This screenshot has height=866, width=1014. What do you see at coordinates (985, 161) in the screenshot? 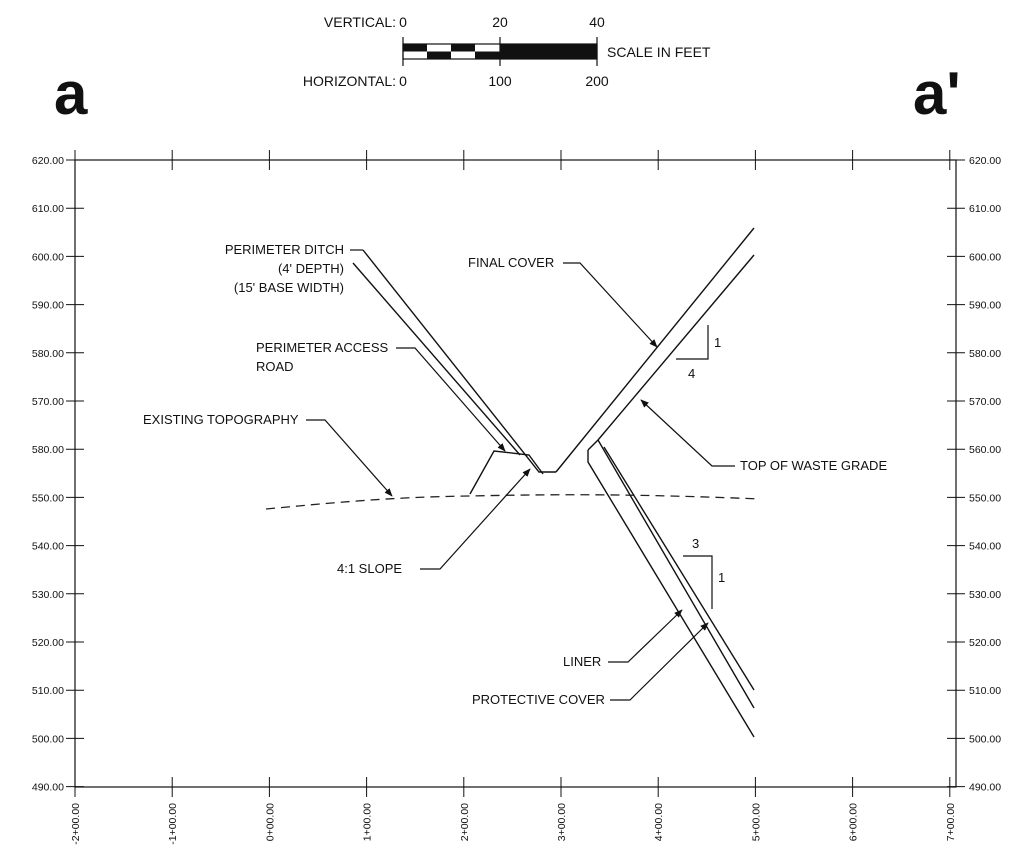
I see `y-right-tick-label: 620.00` at bounding box center [985, 161].